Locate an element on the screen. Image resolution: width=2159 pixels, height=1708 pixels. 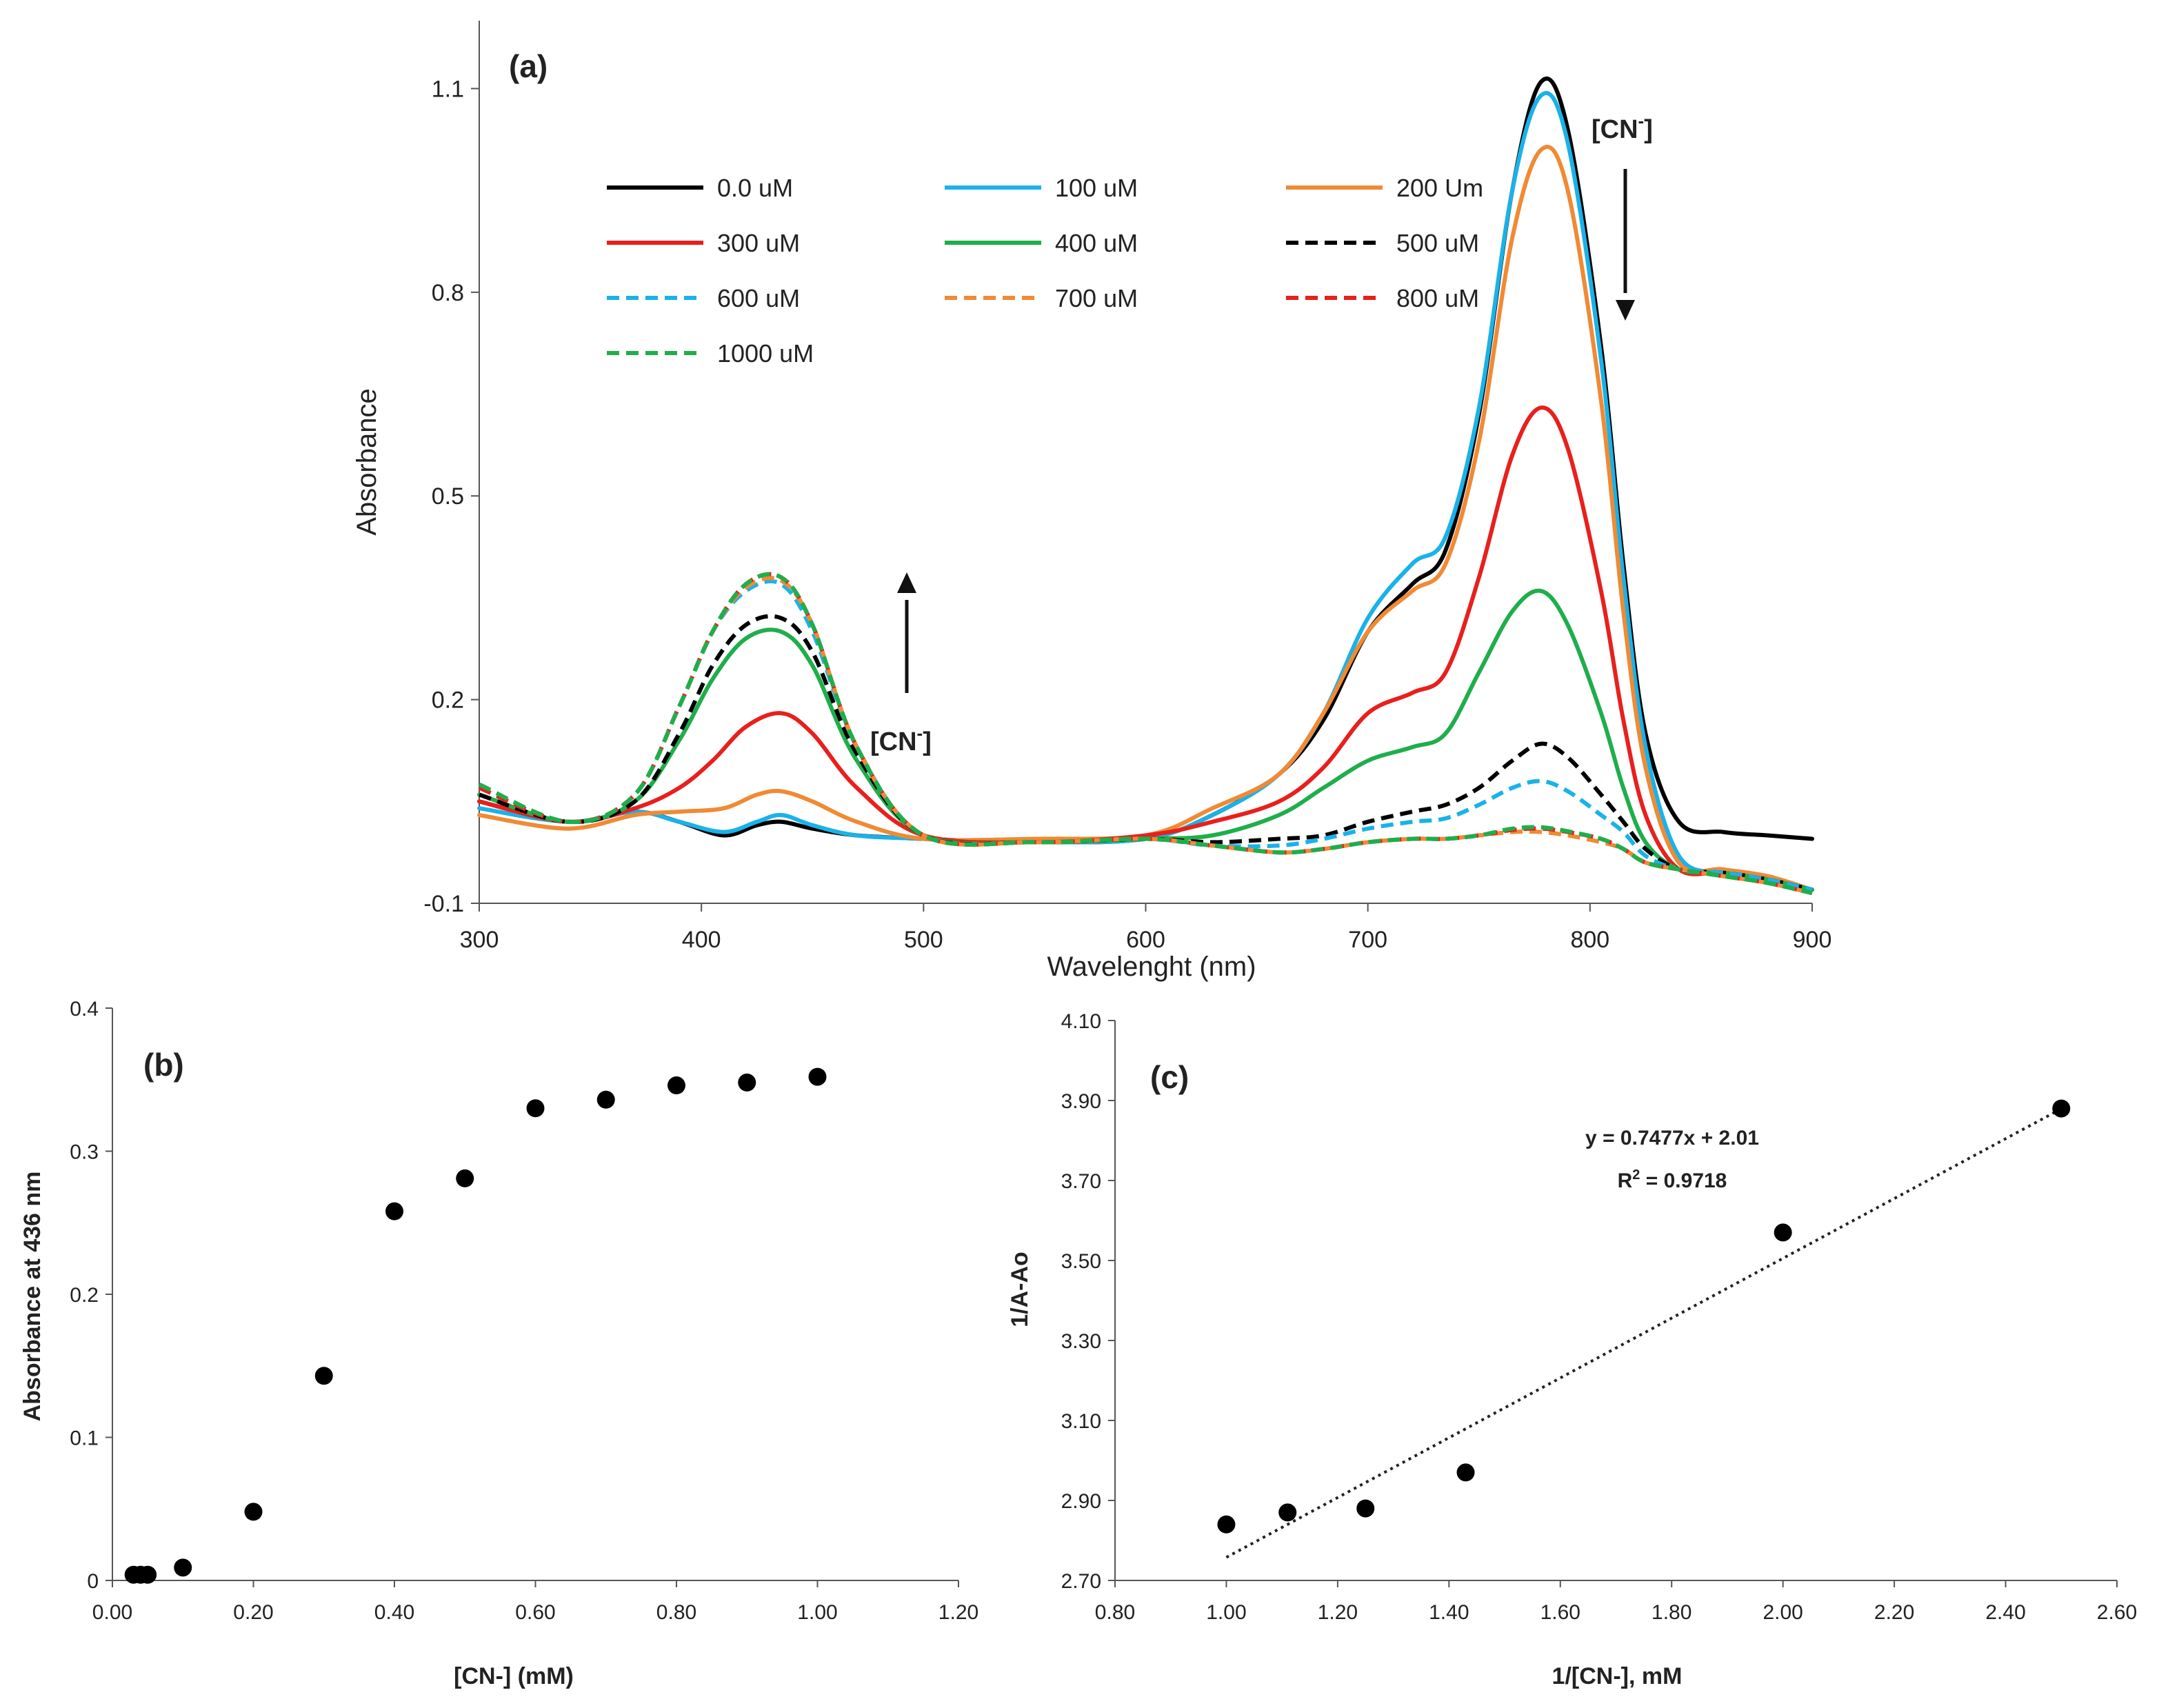
c-x-tick-label: 1.20 is located at coordinates (1338, 1612).